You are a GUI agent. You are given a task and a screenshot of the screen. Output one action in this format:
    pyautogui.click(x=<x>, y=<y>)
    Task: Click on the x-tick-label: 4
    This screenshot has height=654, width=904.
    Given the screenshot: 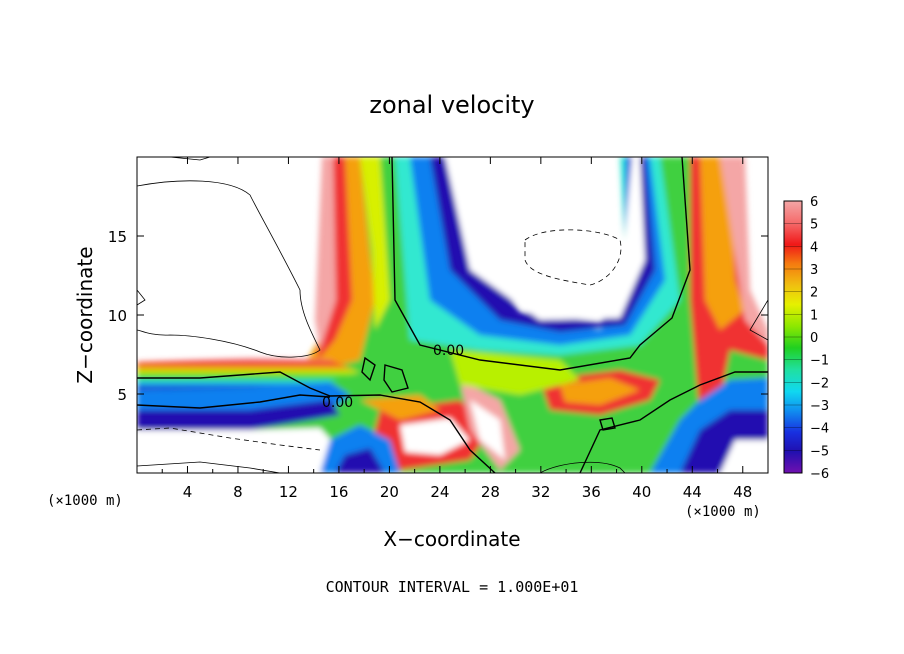 What is the action you would take?
    pyautogui.click(x=188, y=492)
    